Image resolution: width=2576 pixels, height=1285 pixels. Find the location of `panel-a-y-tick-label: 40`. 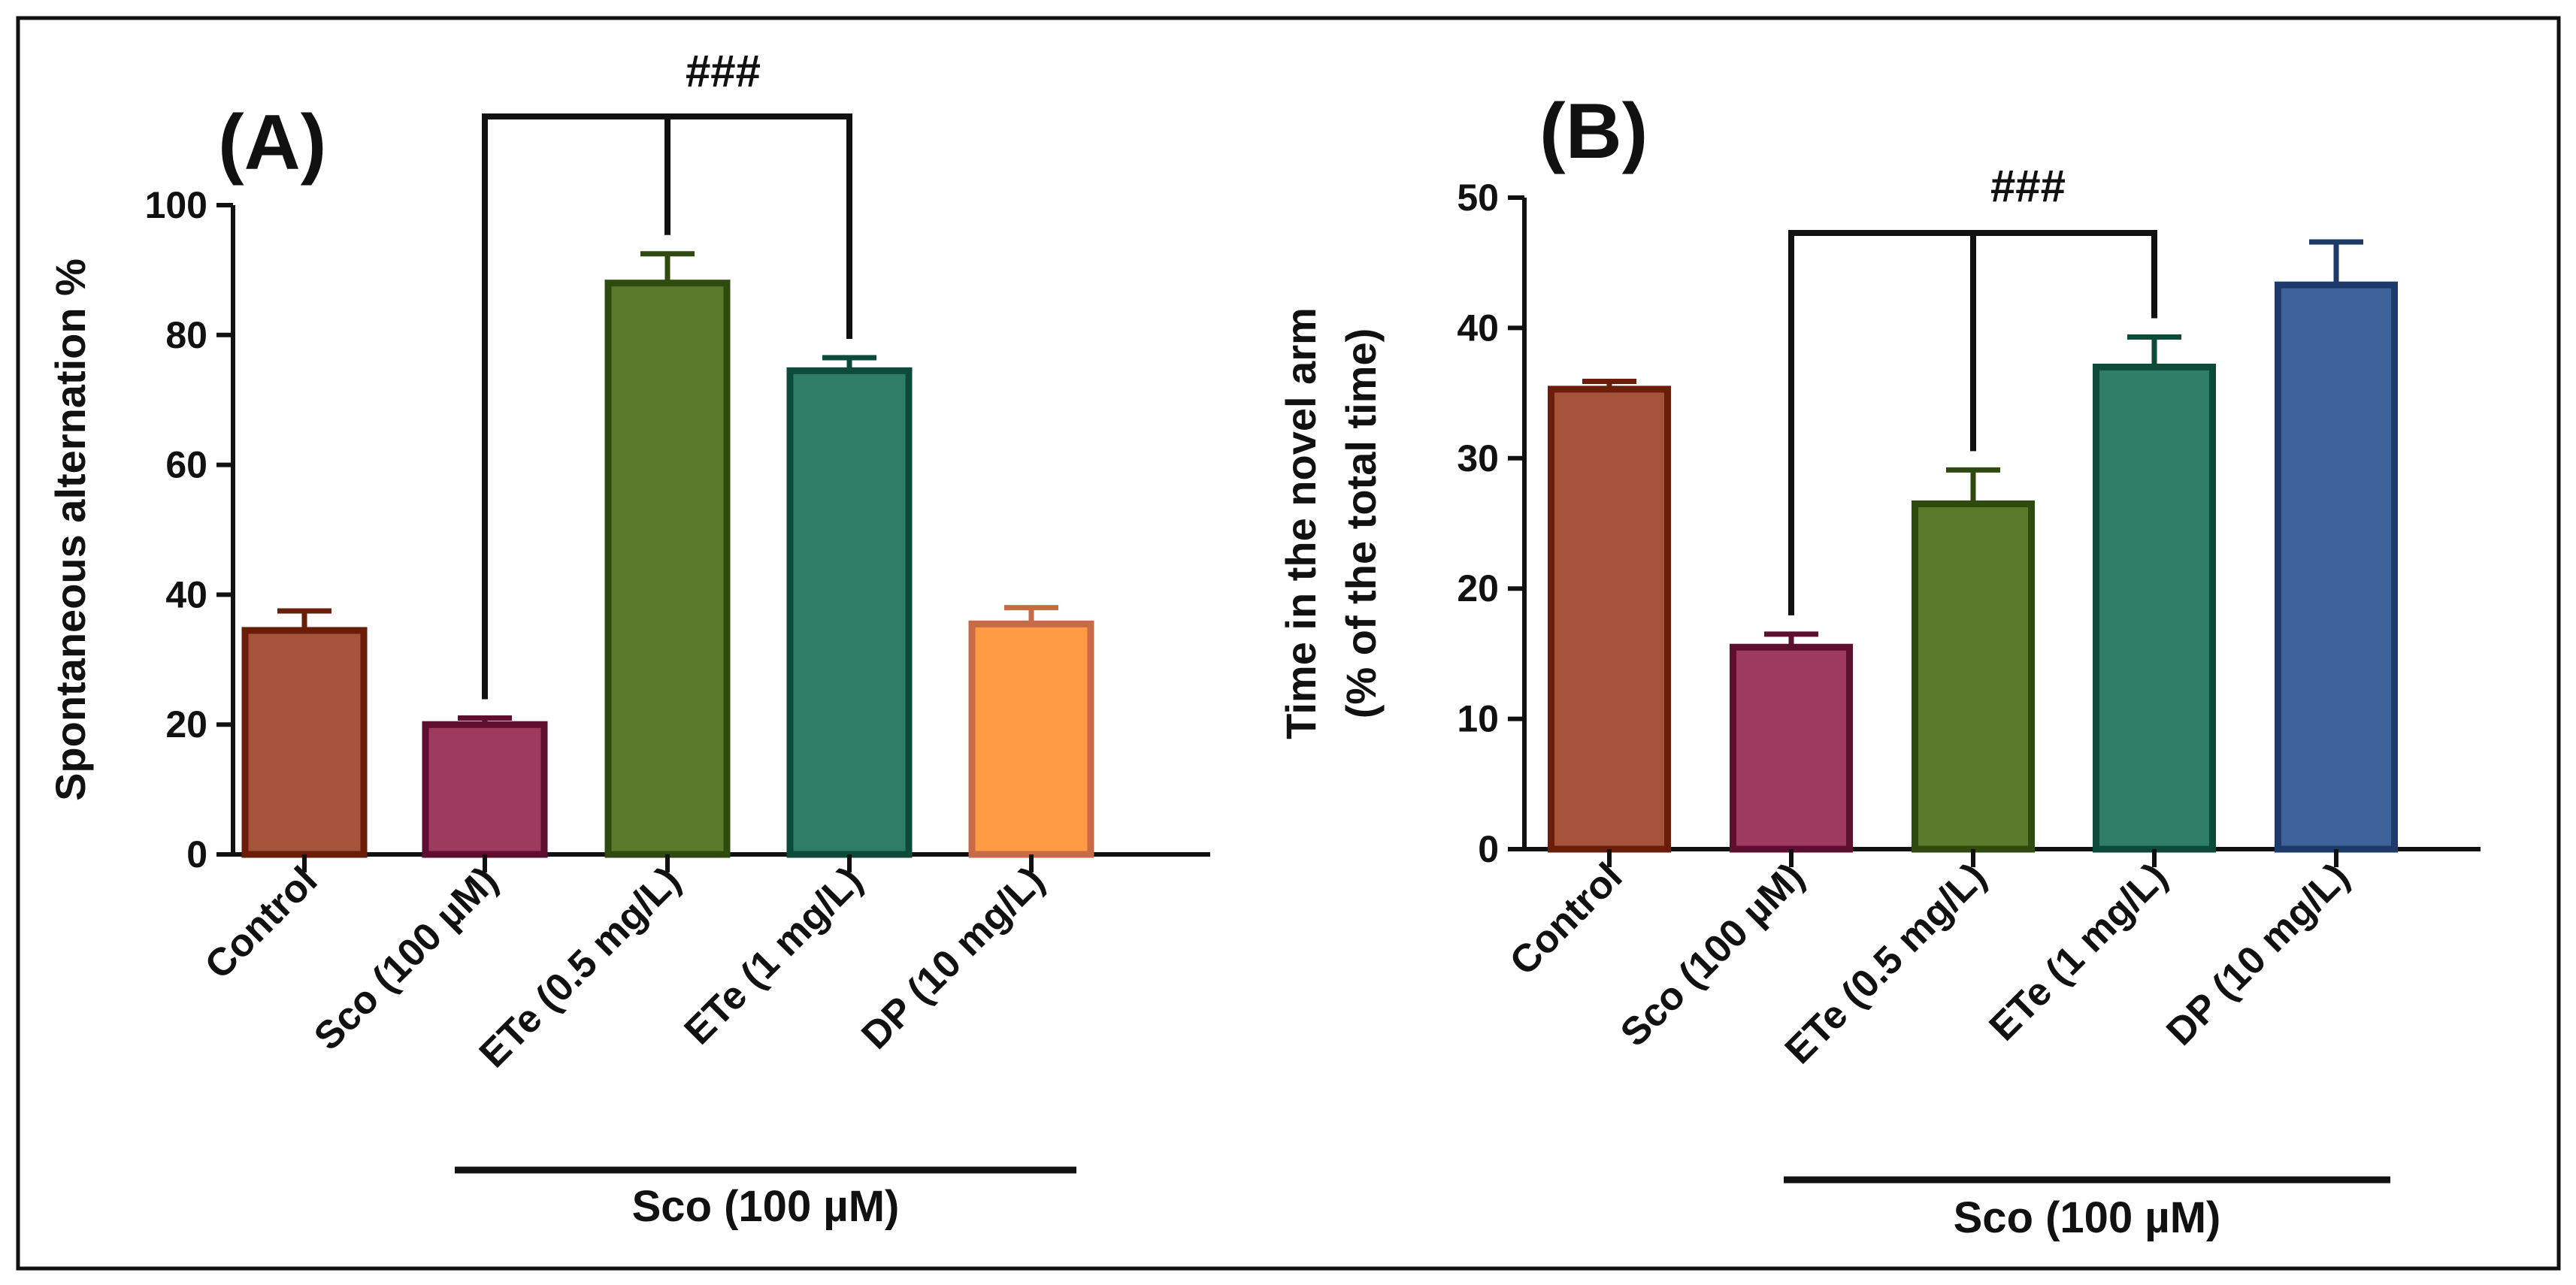

panel-a-y-tick-label: 40 is located at coordinates (186, 594).